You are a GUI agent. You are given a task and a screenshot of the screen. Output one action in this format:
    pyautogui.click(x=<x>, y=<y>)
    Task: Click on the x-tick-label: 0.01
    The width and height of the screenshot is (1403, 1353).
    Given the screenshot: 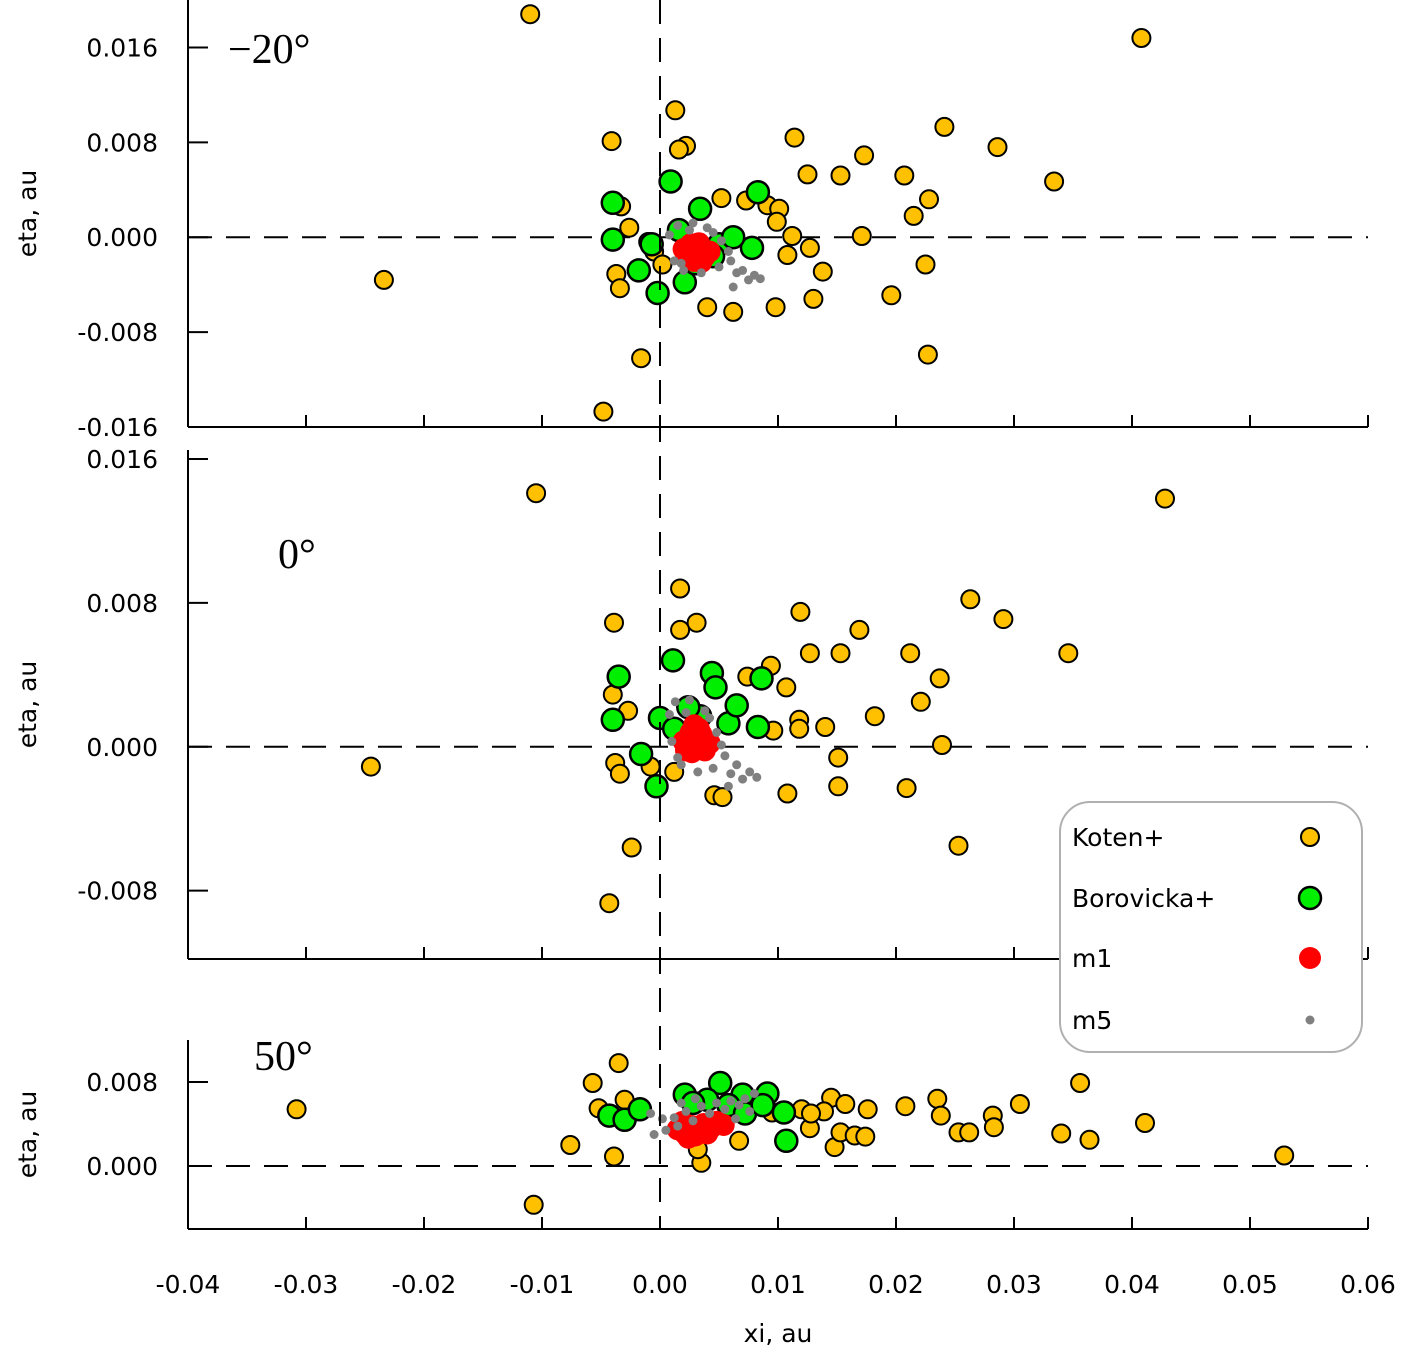 What is the action you would take?
    pyautogui.click(x=778, y=1284)
    